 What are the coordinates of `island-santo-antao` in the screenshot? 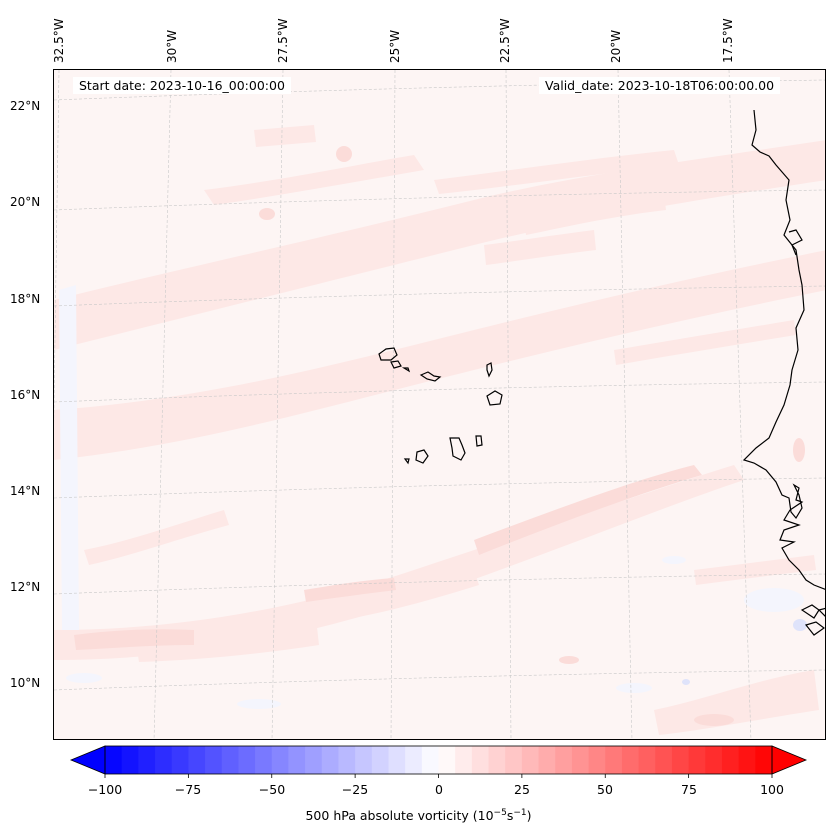 It's located at (388, 354).